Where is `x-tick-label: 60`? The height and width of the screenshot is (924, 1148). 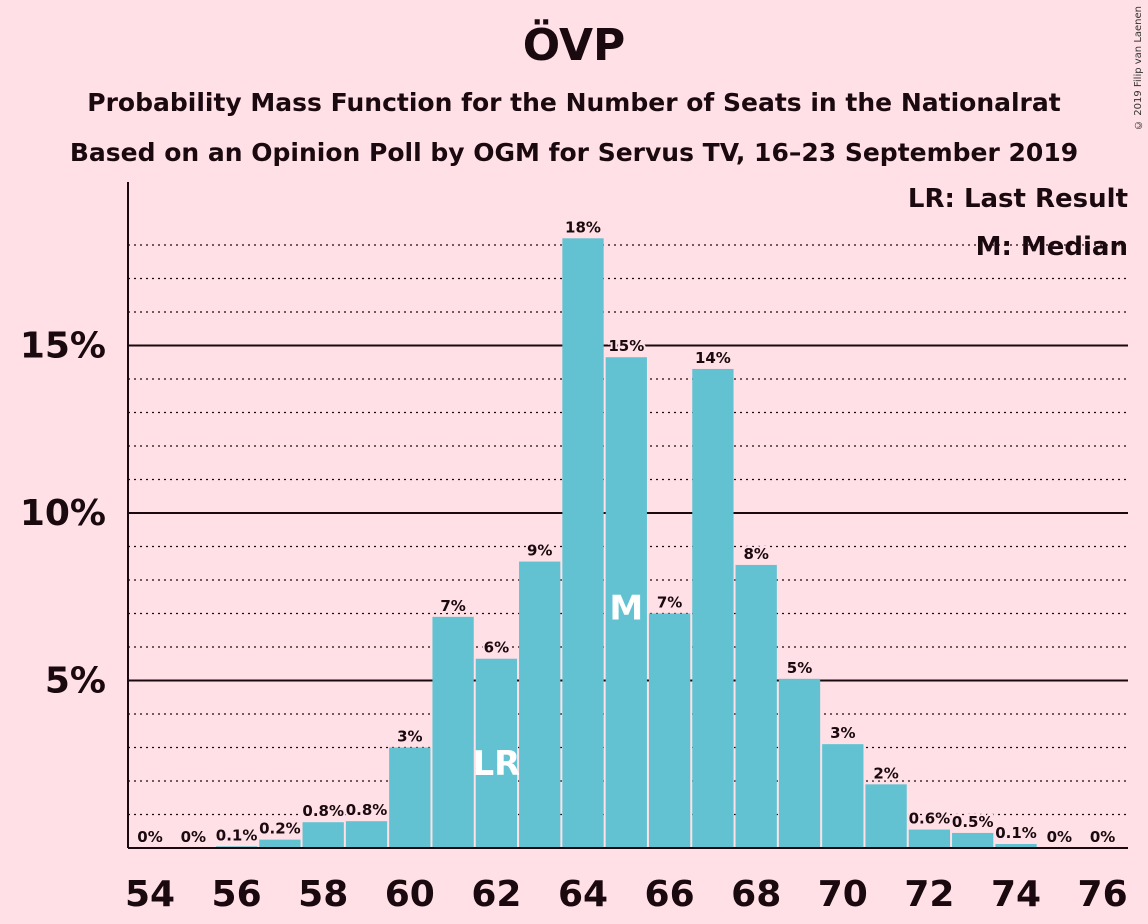 x-tick-label: 60 is located at coordinates (410, 894).